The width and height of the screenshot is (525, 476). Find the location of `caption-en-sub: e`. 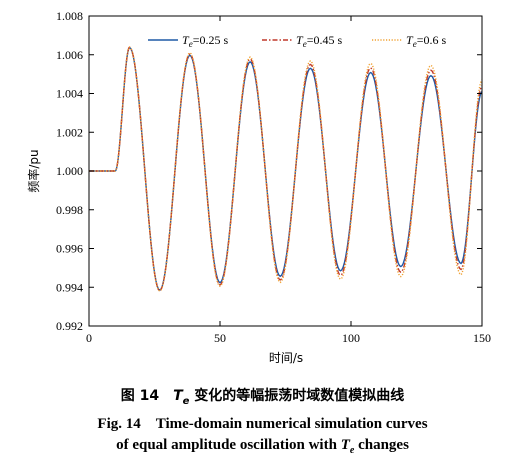

caption-en-sub: e is located at coordinates (352, 450).